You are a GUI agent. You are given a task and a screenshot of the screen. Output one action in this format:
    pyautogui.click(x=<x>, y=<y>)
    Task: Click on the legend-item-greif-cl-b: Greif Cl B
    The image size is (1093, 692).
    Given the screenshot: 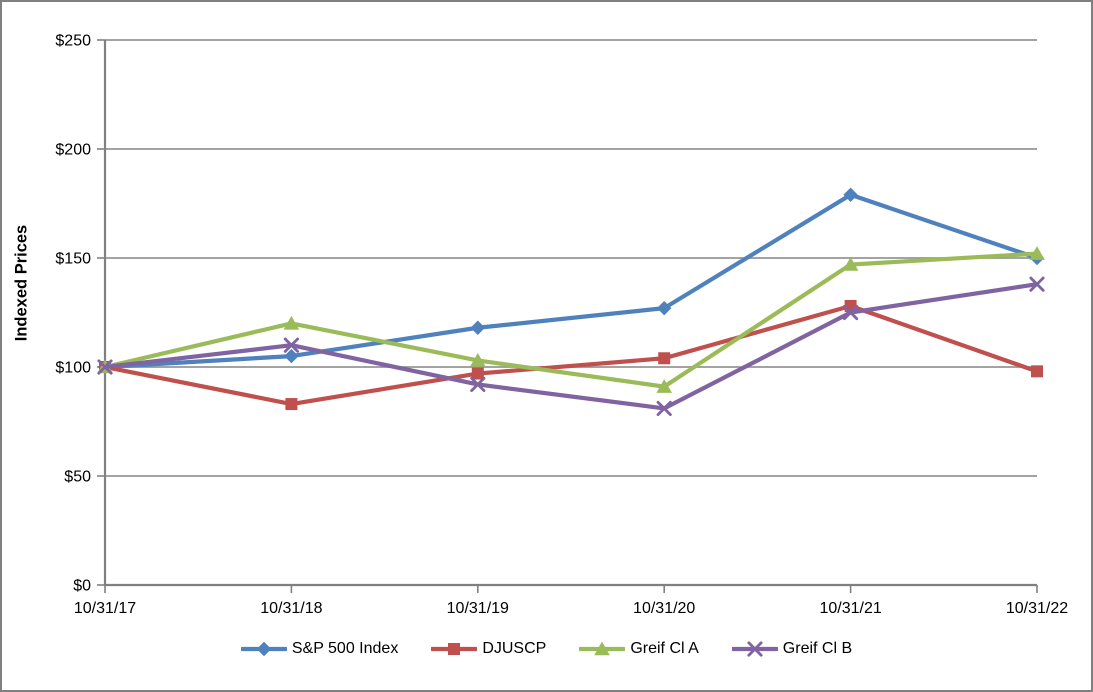 What is the action you would take?
    pyautogui.click(x=792, y=649)
    